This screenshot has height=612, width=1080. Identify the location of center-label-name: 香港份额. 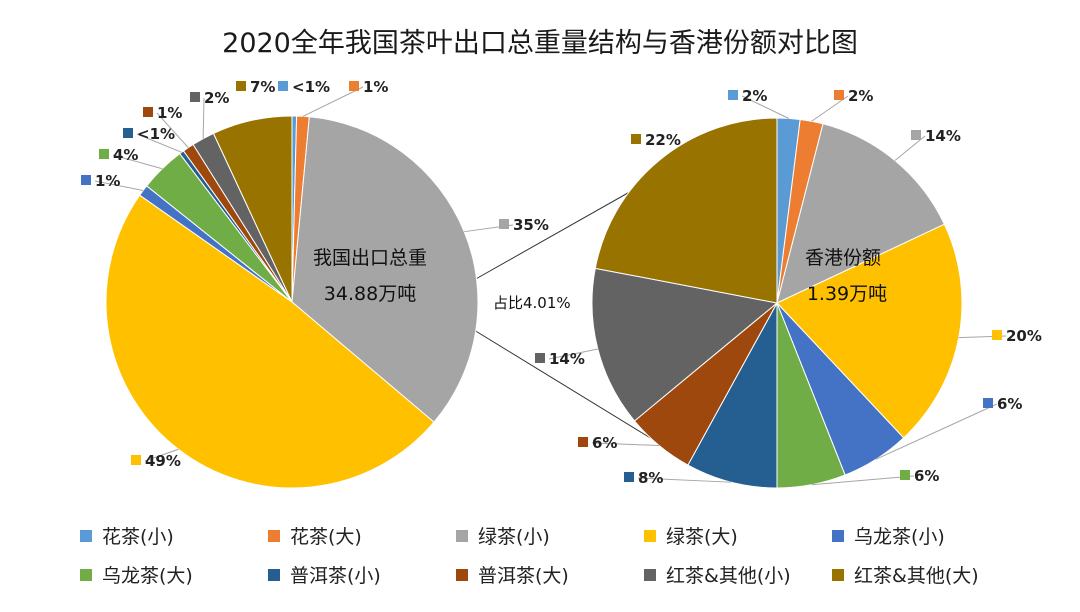
(843, 258).